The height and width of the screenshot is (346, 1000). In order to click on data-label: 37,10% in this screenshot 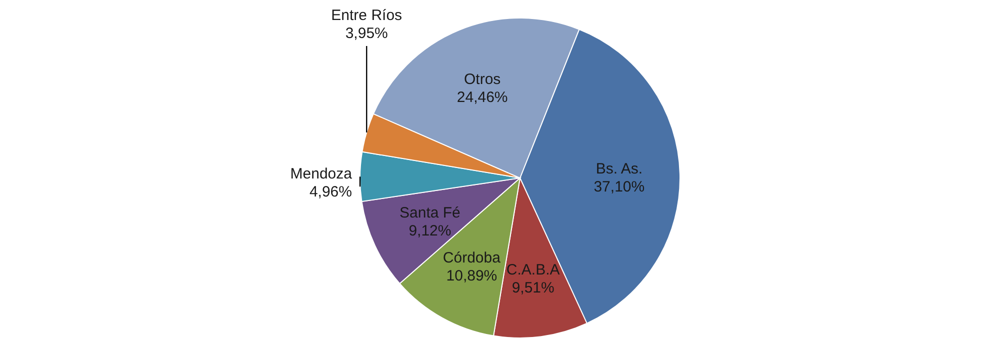, I will do `click(619, 187)`.